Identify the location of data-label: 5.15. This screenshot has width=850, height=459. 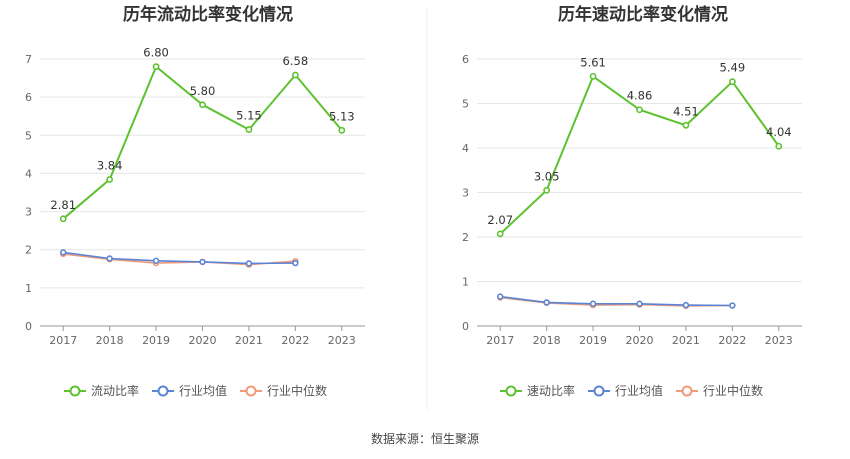
(249, 116).